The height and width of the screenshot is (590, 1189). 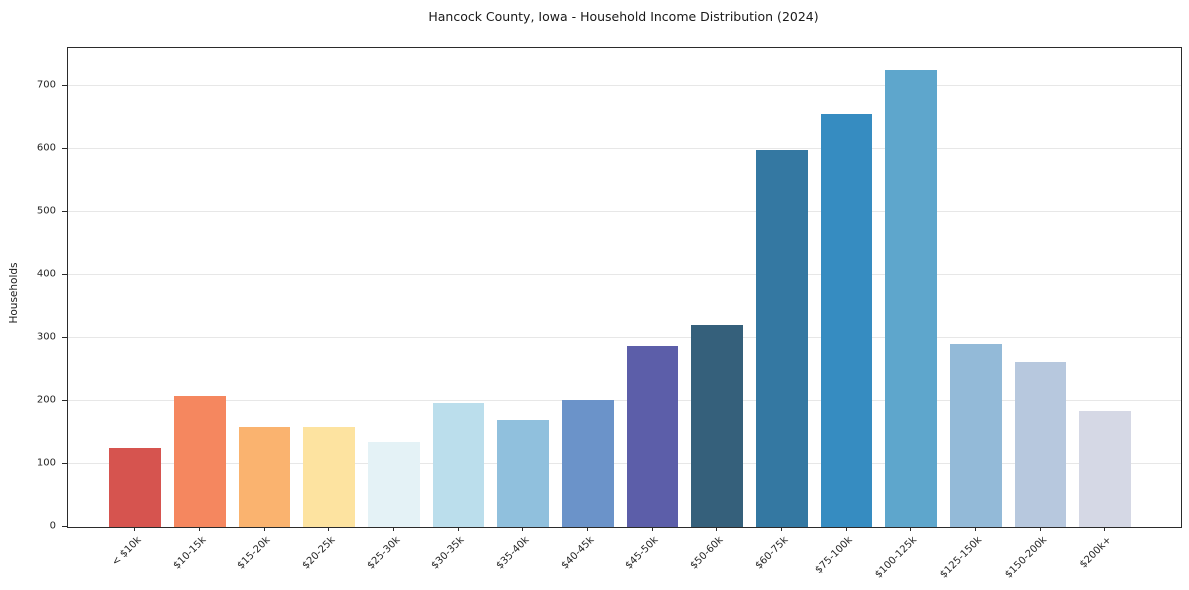 What do you see at coordinates (46, 148) in the screenshot?
I see `y-tick-label: 600` at bounding box center [46, 148].